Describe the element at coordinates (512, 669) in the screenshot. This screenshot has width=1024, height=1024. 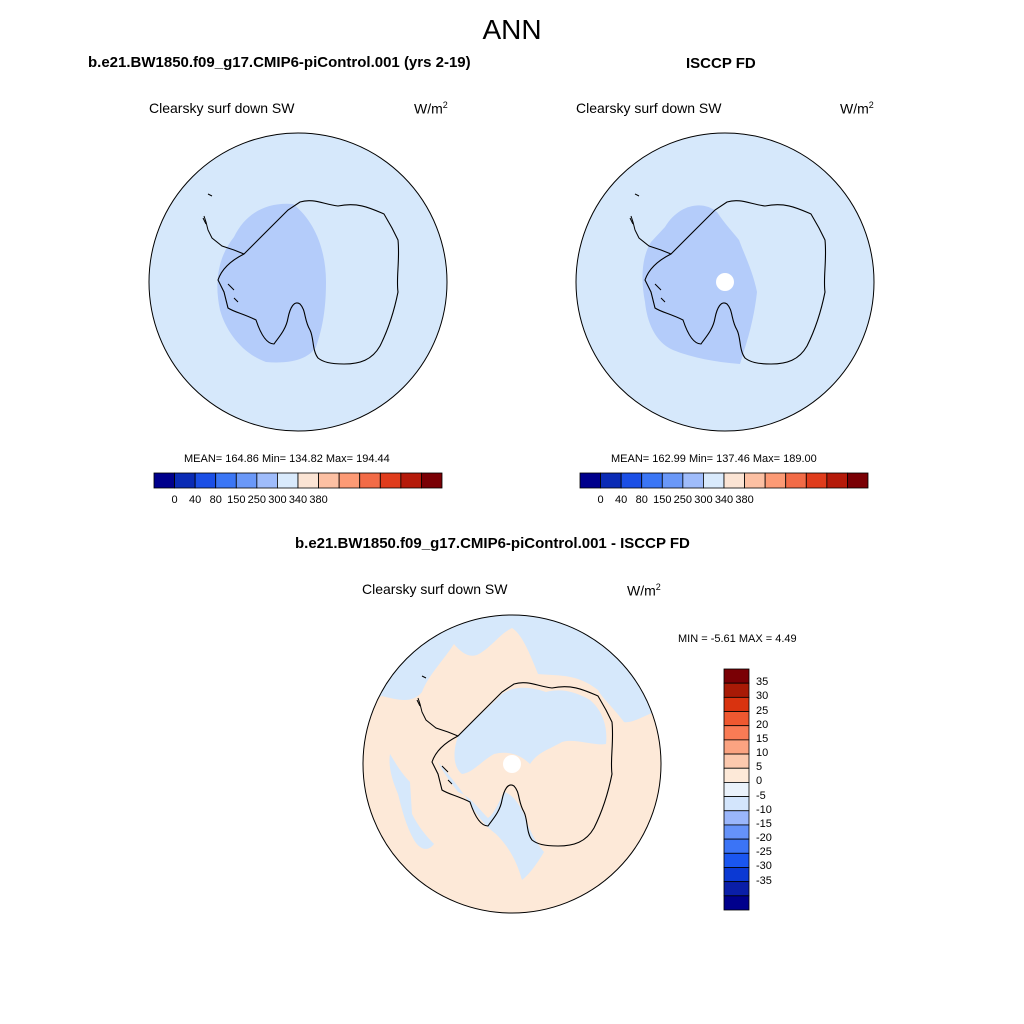
I see `panel-3-negative-field-north` at that location.